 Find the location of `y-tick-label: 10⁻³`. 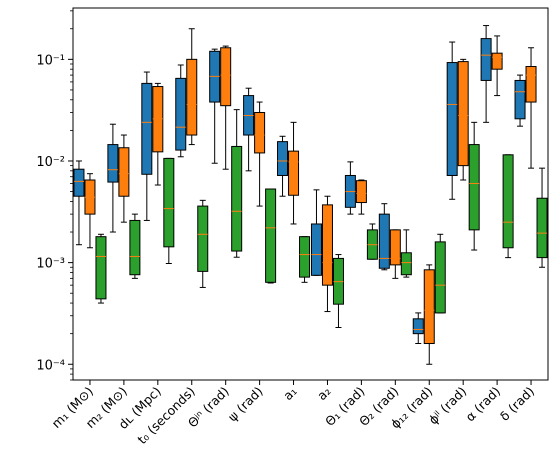

y-tick-label: 10⁻³ is located at coordinates (50, 264).